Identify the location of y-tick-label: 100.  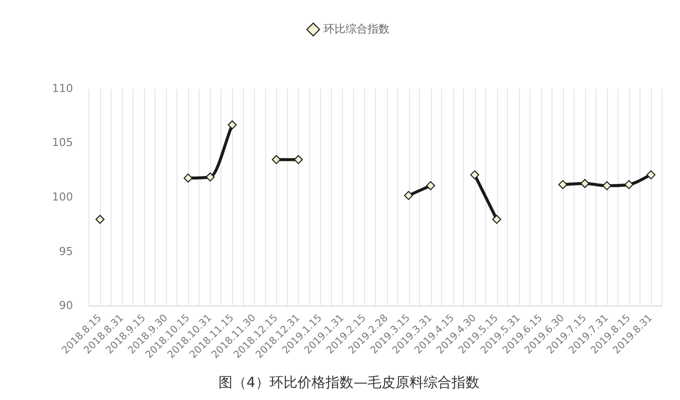
(62, 197).